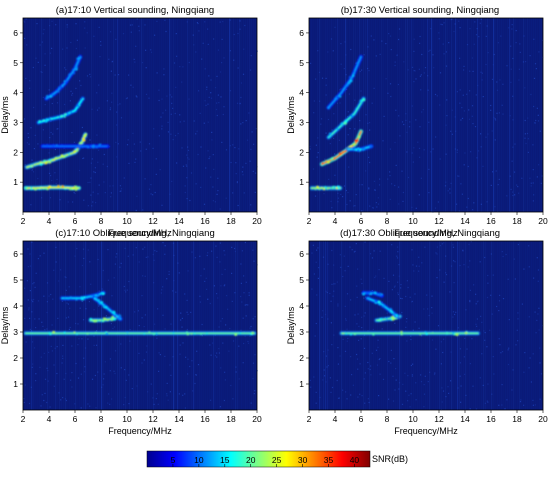  What do you see at coordinates (5, 115) in the screenshot?
I see `panel-a-ylabel: Delay/ms` at bounding box center [5, 115].